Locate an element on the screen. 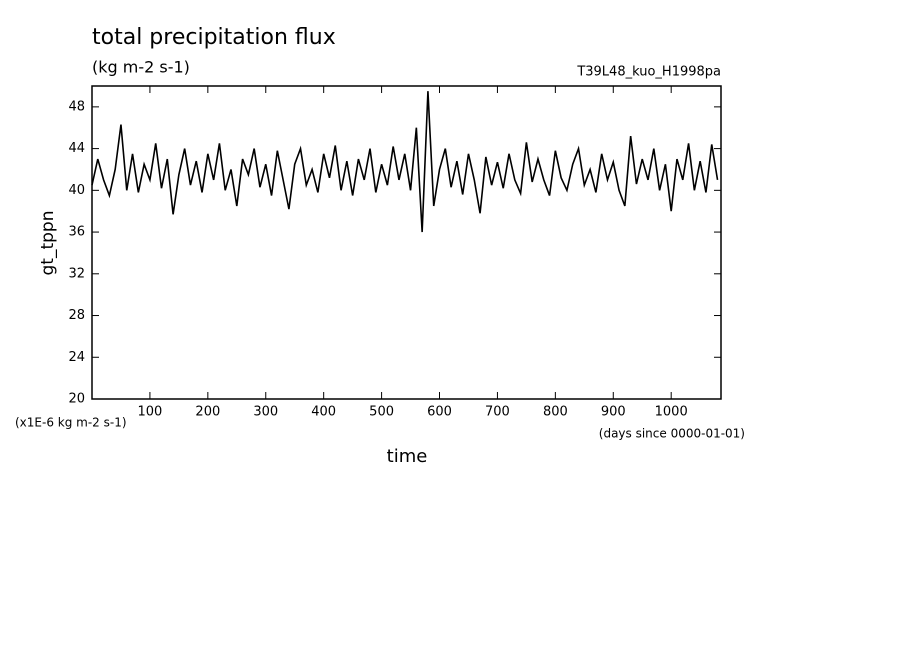 The image size is (904, 654). y-tick-label: 28 is located at coordinates (76, 315).